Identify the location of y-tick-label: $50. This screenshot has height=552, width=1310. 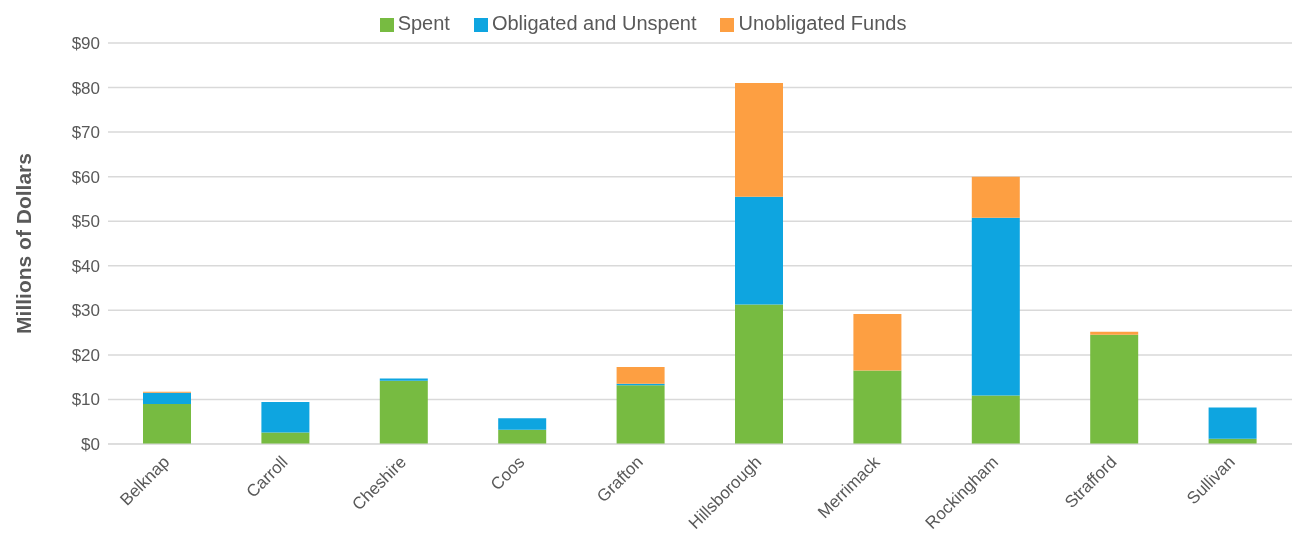
(85, 222).